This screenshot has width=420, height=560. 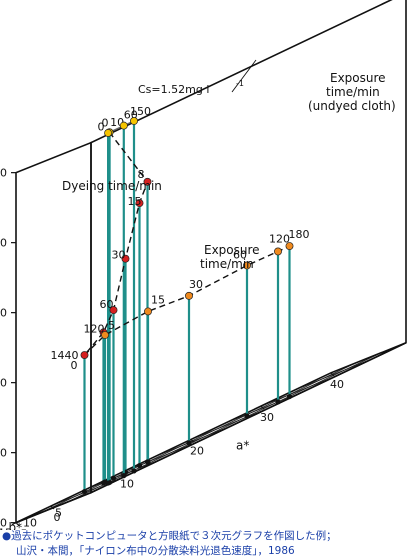 What do you see at coordinates (337, 384) in the screenshot?
I see `a-axis-tick-label: 40` at bounding box center [337, 384].